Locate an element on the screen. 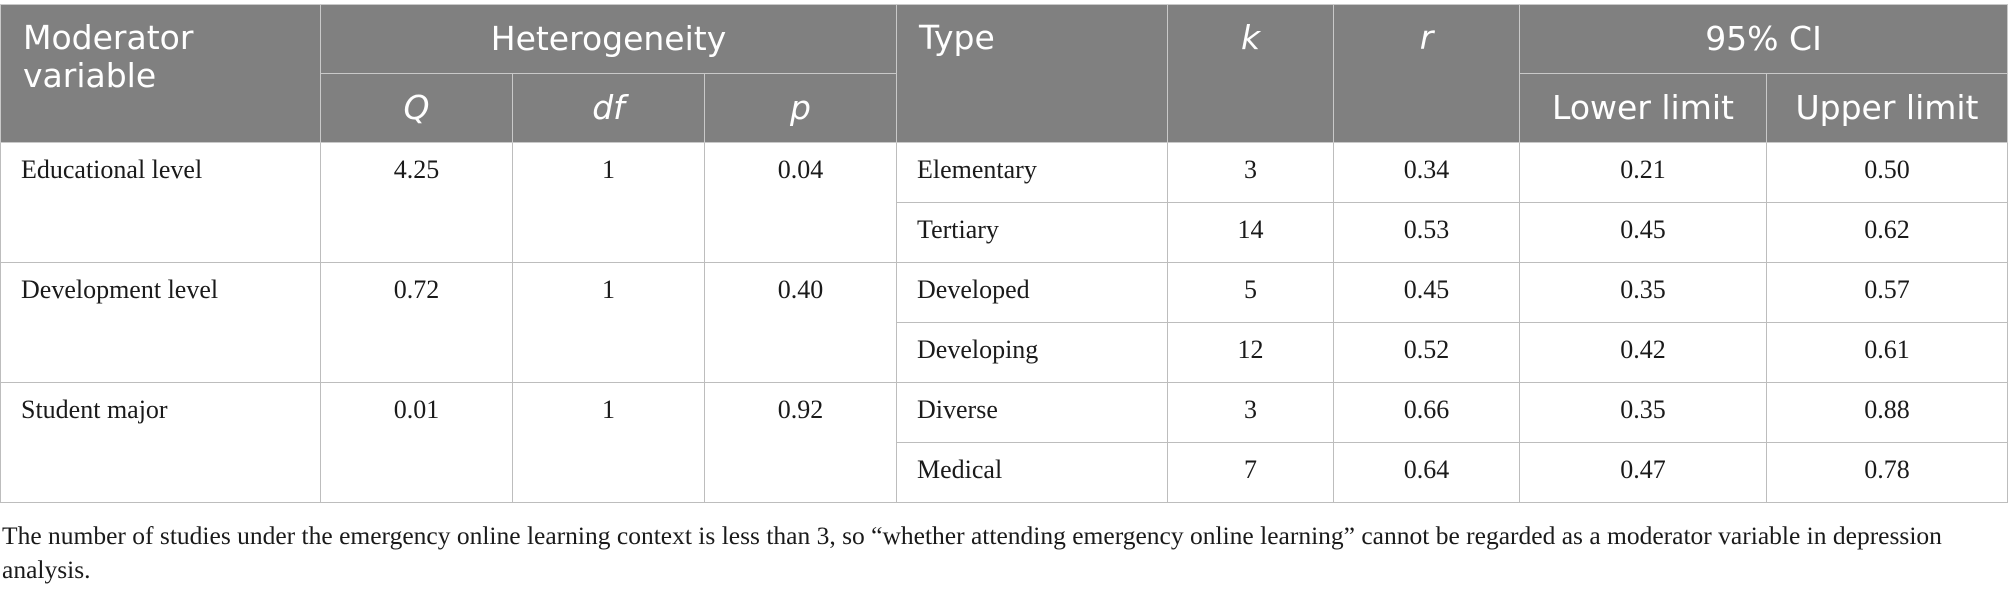  lower-limit-cell: 0.47 is located at coordinates (1643, 472).